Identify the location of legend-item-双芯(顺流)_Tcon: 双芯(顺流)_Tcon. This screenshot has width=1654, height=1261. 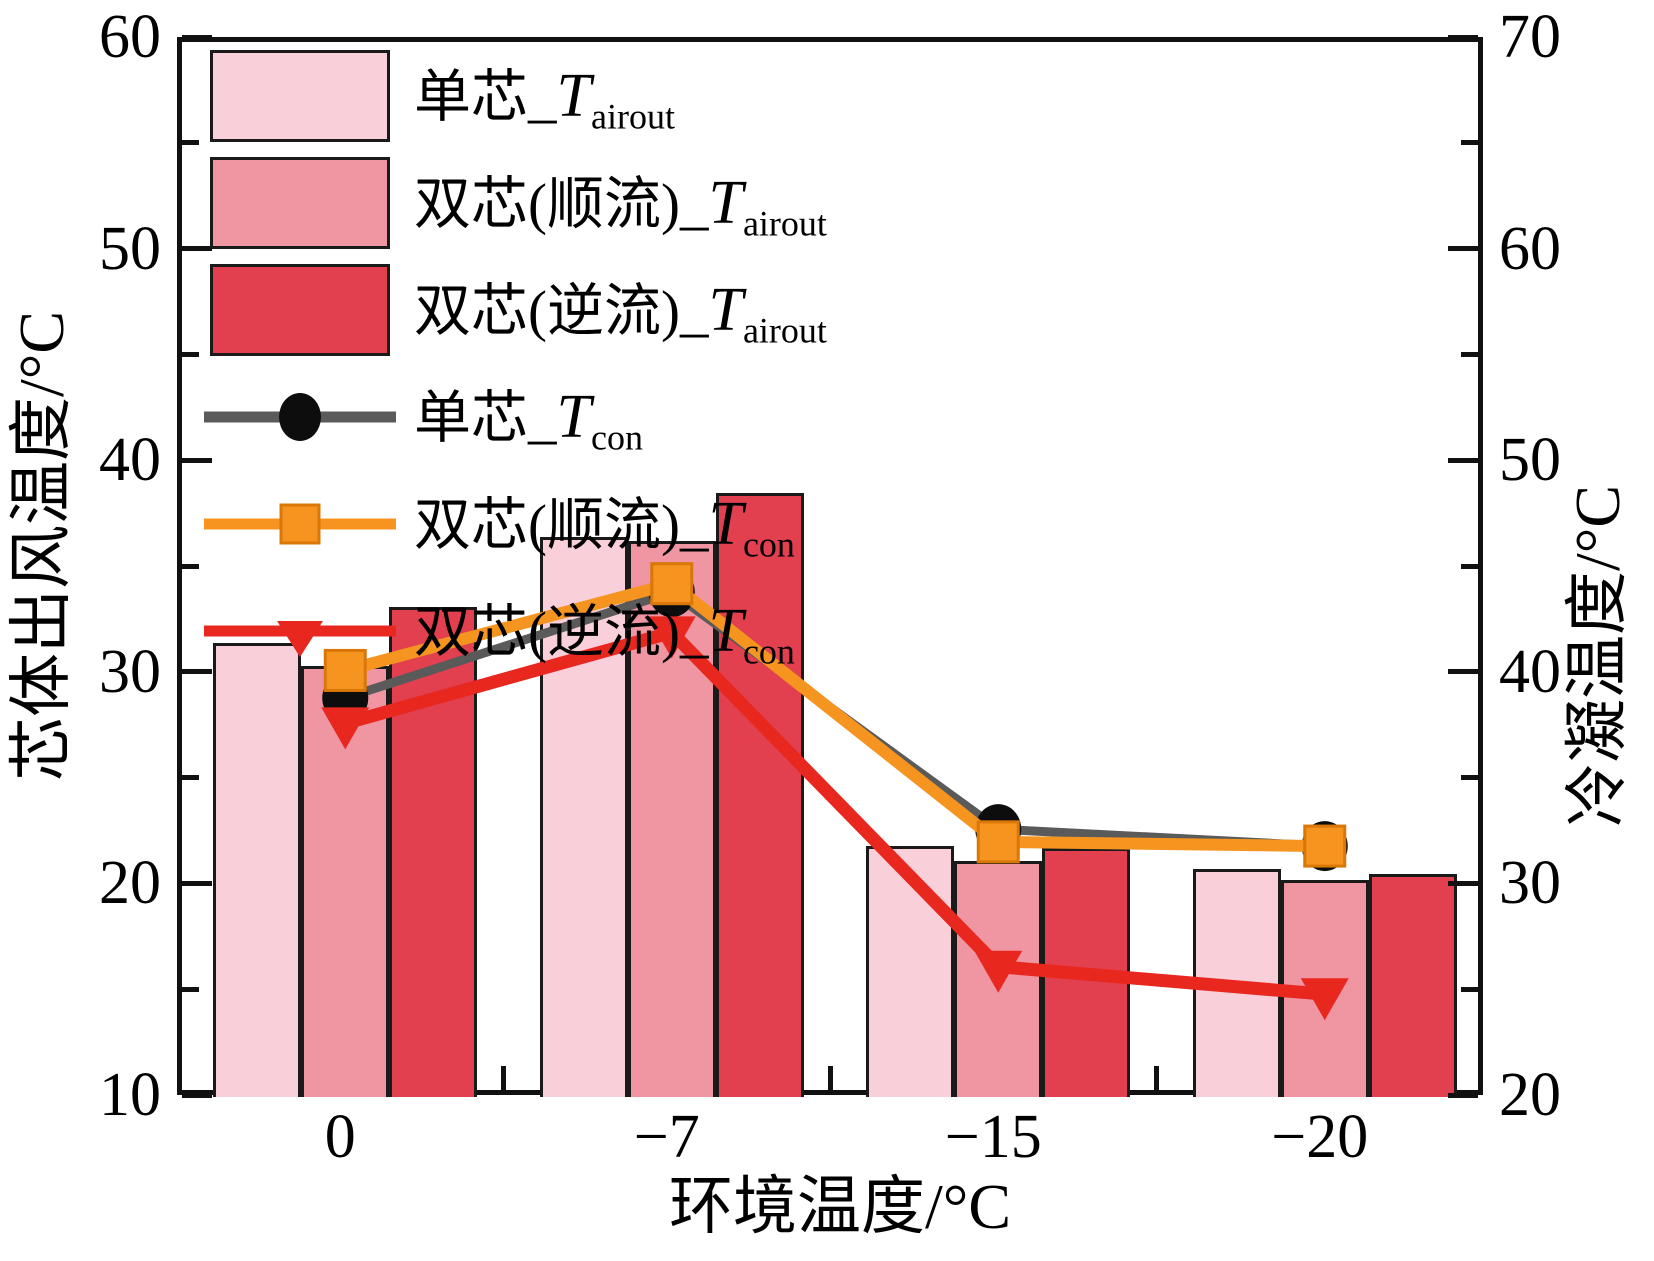
(515, 523).